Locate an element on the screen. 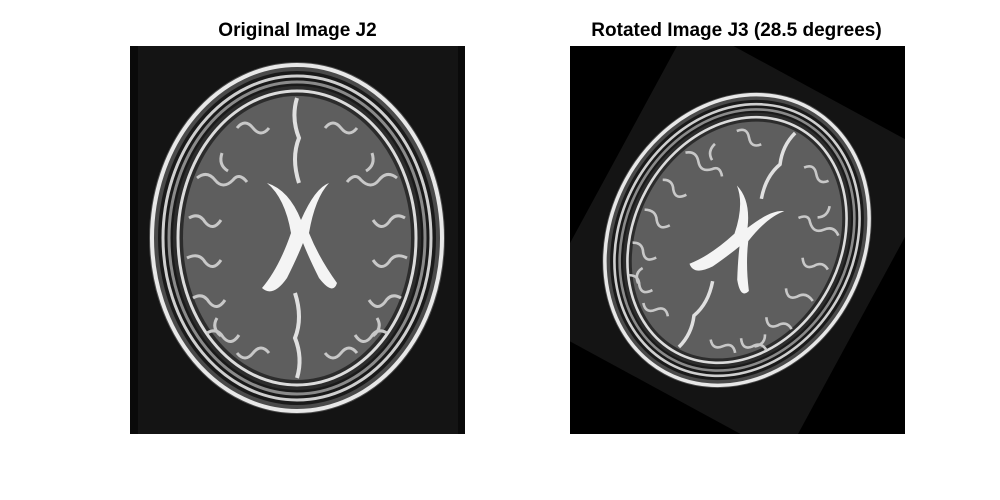 This screenshot has width=1000, height=500. panel-title-original: Original Image J2 is located at coordinates (297, 30).